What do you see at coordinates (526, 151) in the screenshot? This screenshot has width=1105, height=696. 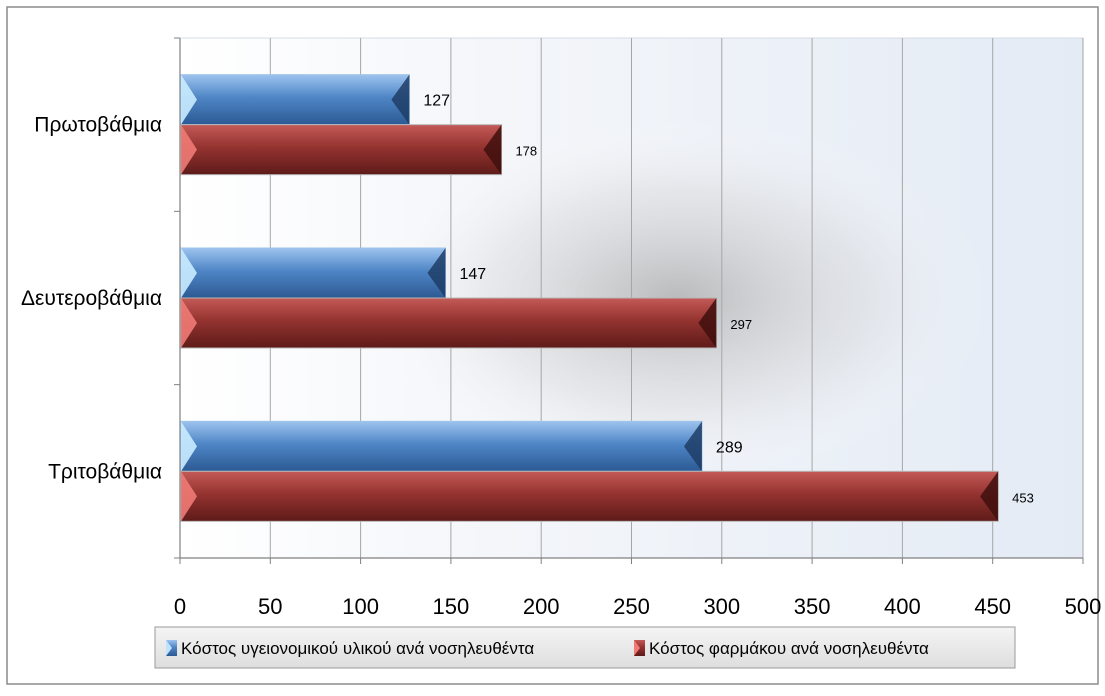 I see `data-label: 178` at bounding box center [526, 151].